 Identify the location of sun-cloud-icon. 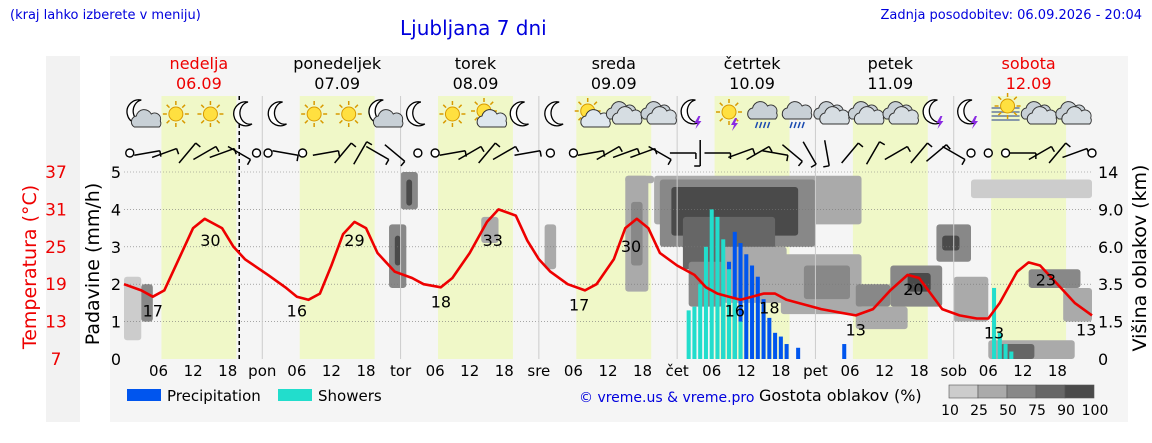
(489, 113).